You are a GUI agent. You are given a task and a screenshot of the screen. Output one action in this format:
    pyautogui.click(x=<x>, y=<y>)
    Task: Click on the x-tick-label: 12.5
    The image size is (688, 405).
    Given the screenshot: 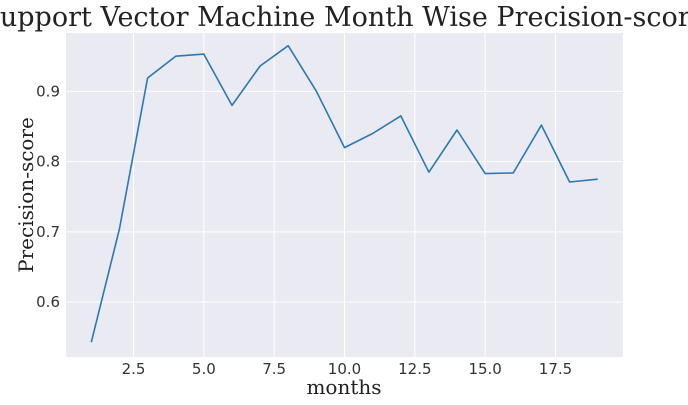 What is the action you would take?
    pyautogui.click(x=414, y=369)
    